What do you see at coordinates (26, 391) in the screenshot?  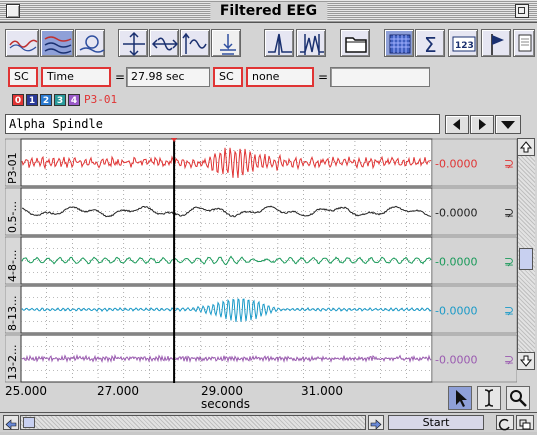 I see `x-tick-25: 25.000` at bounding box center [26, 391].